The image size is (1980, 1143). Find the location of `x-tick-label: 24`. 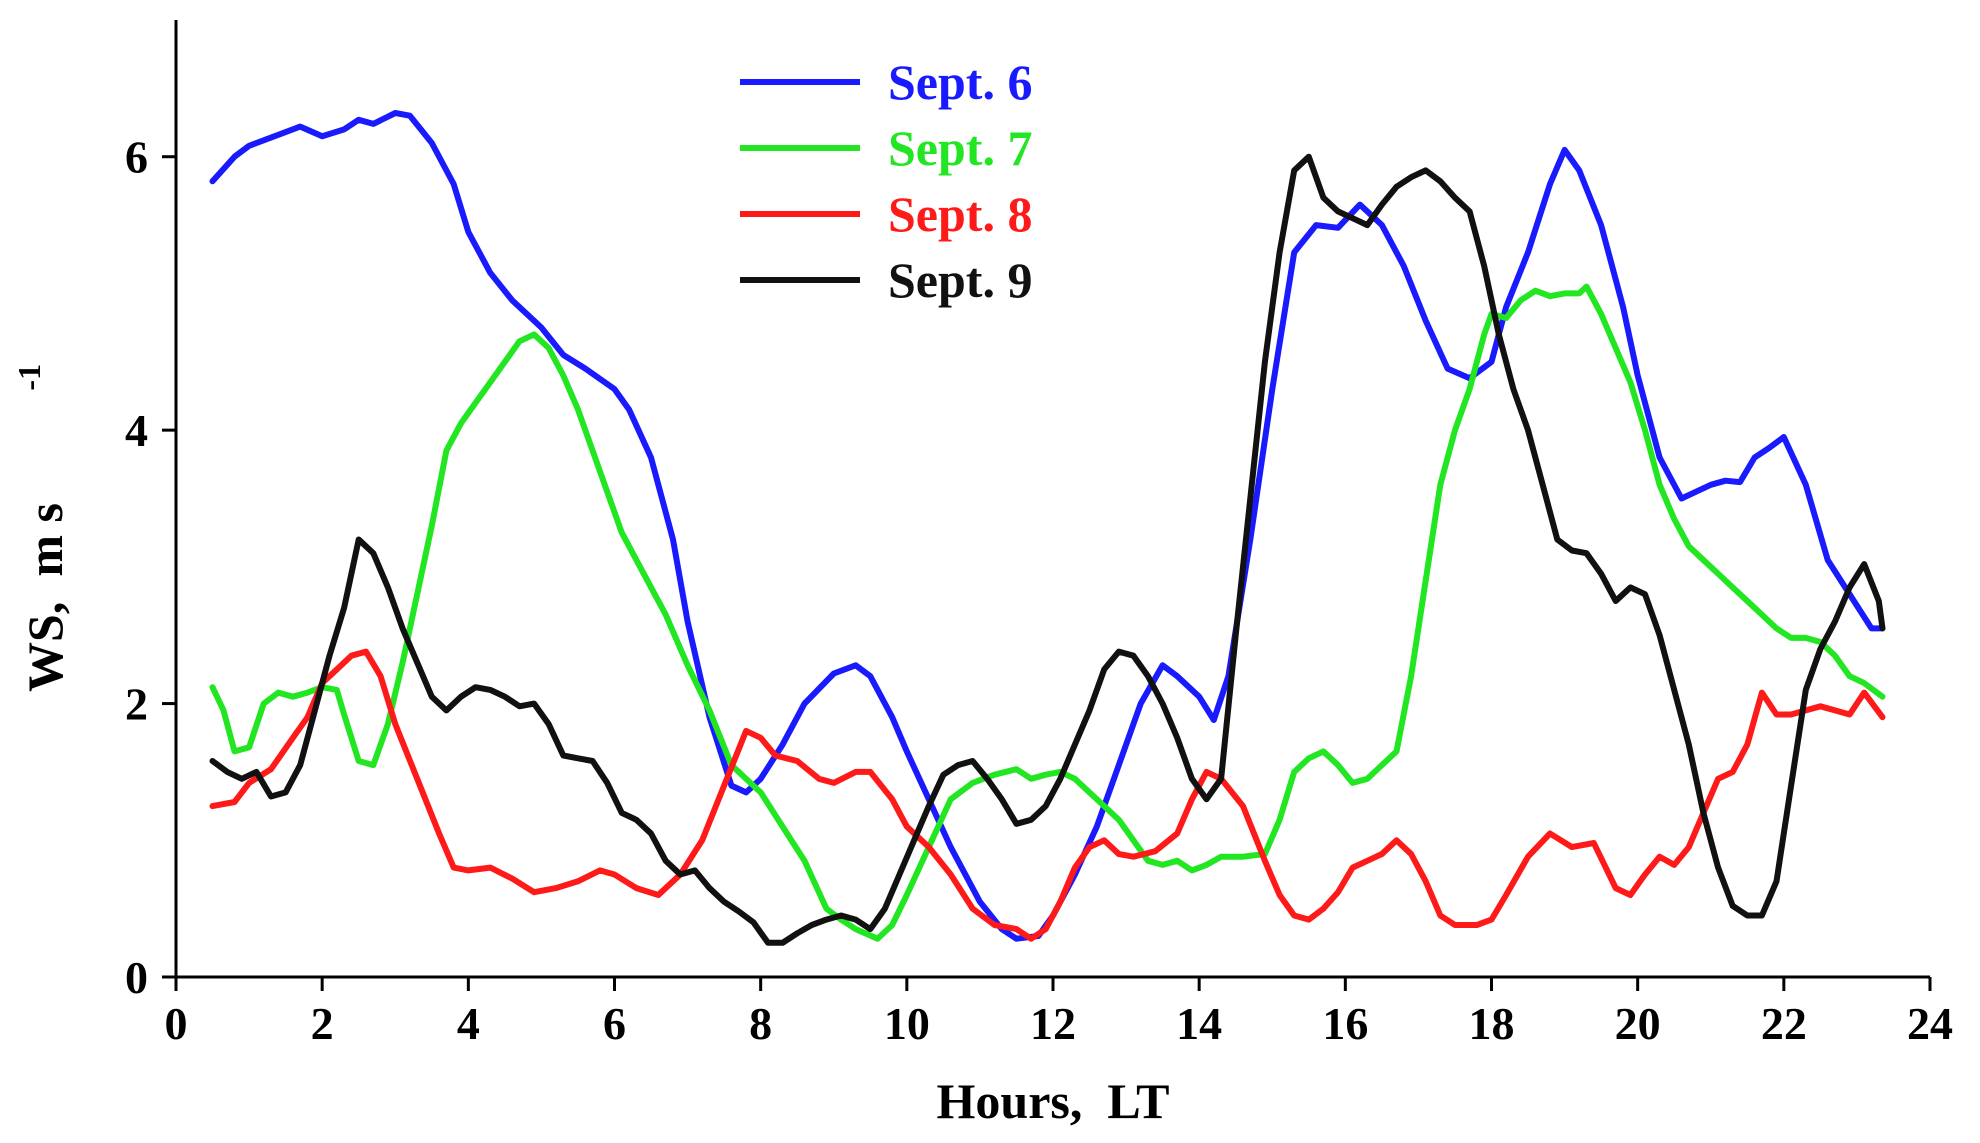

x-tick-label: 24 is located at coordinates (1930, 1023).